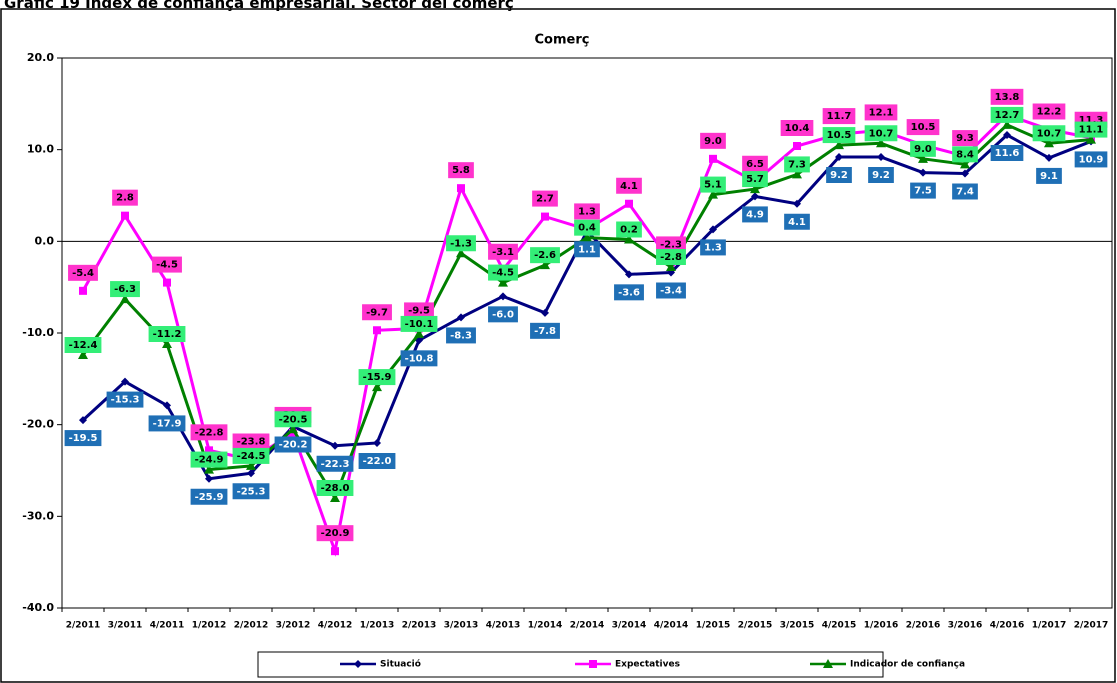 The image size is (1117, 683). I want to click on x-tick-label: 4/2011, so click(167, 626).